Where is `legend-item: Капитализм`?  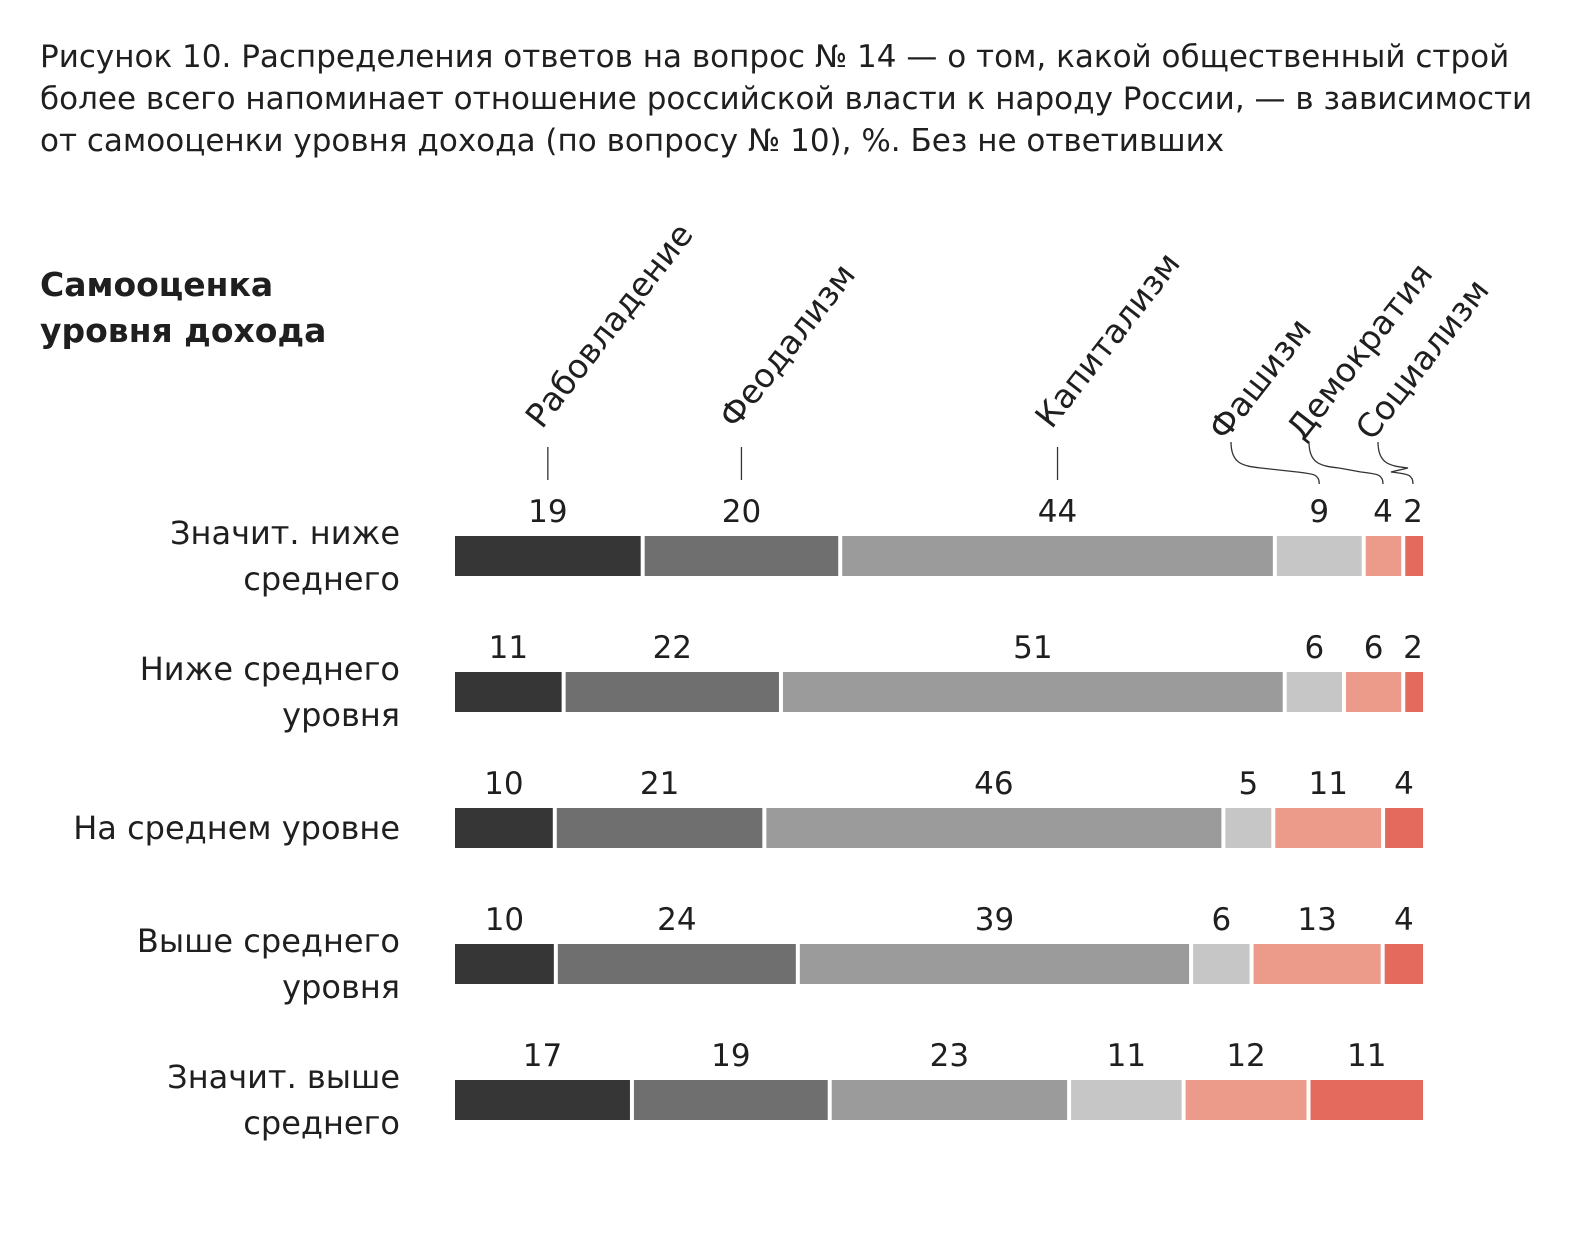 legend-item: Капитализм is located at coordinates (1107, 362).